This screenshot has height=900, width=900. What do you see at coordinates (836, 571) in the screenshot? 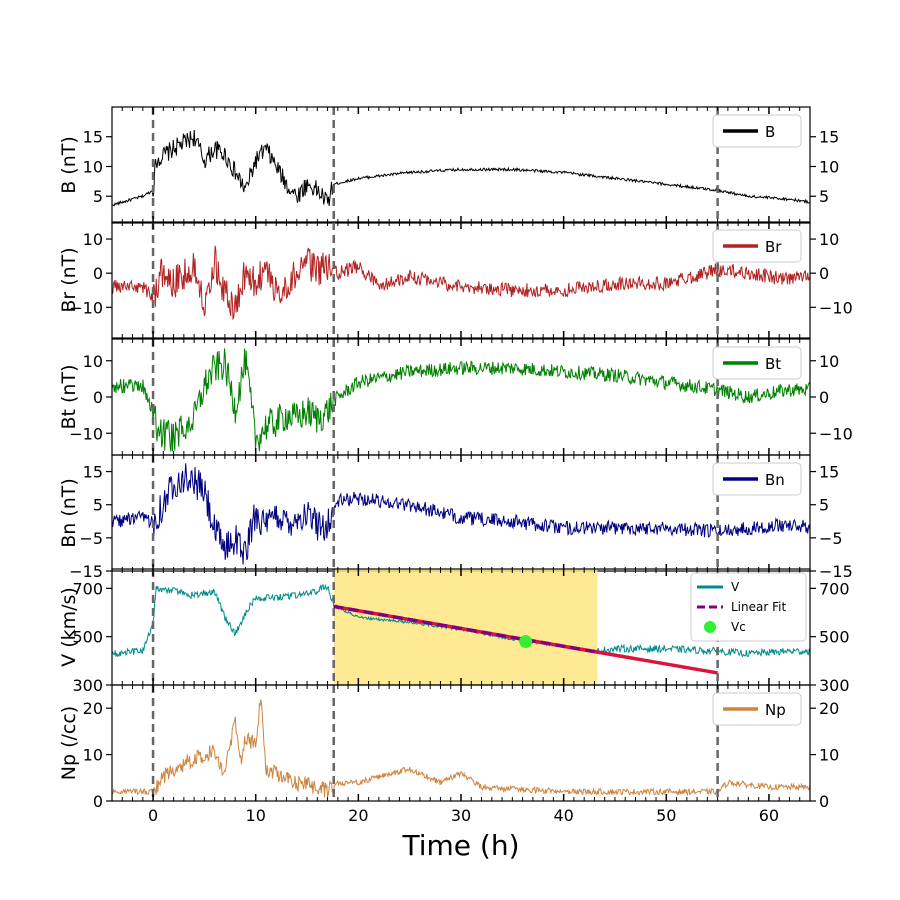
I see `y-tick-label-right: −15` at bounding box center [836, 571].